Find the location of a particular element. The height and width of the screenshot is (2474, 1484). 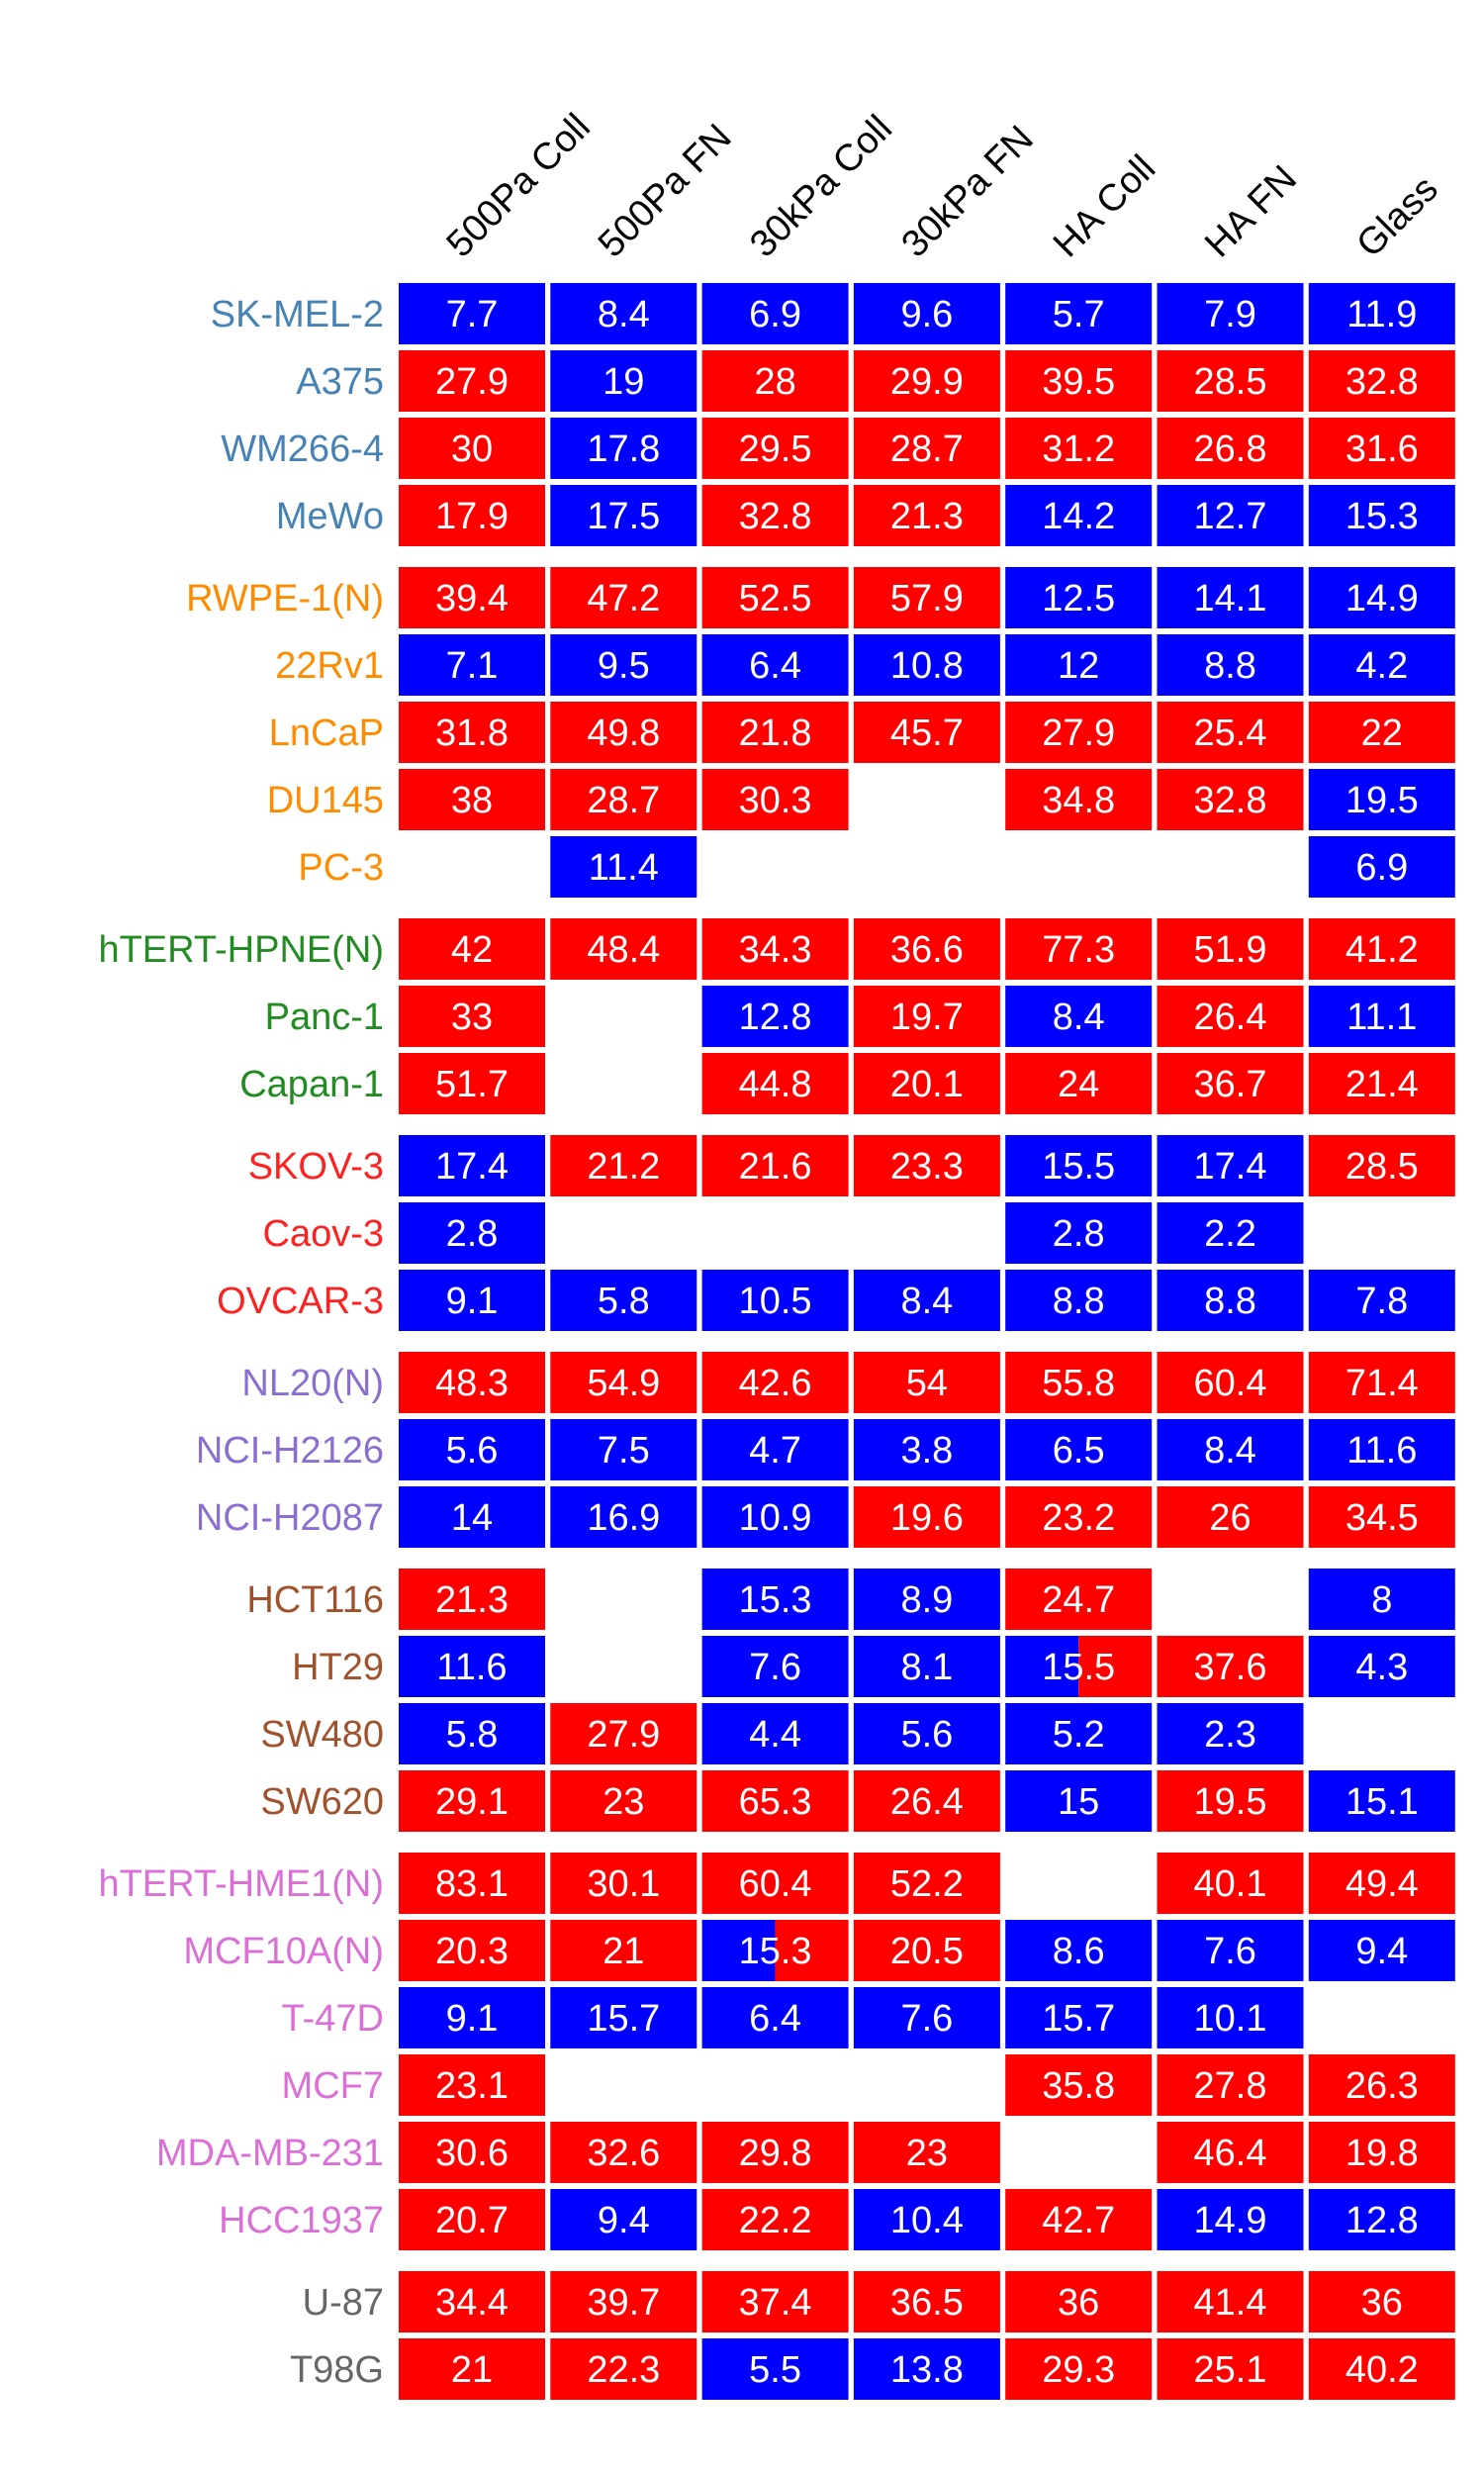

cell-value: 27.8 is located at coordinates (1230, 2086).